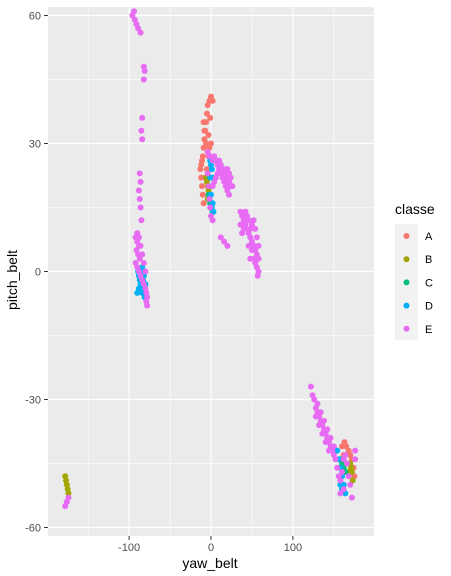  I want to click on legend-key-d, so click(406, 305).